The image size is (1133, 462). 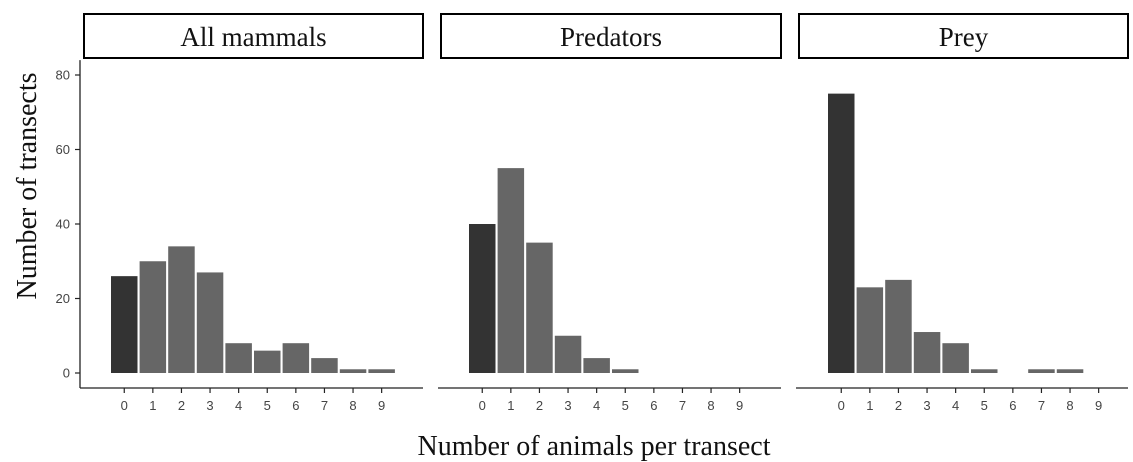 I want to click on y-tick-label: 40, so click(x=63, y=224).